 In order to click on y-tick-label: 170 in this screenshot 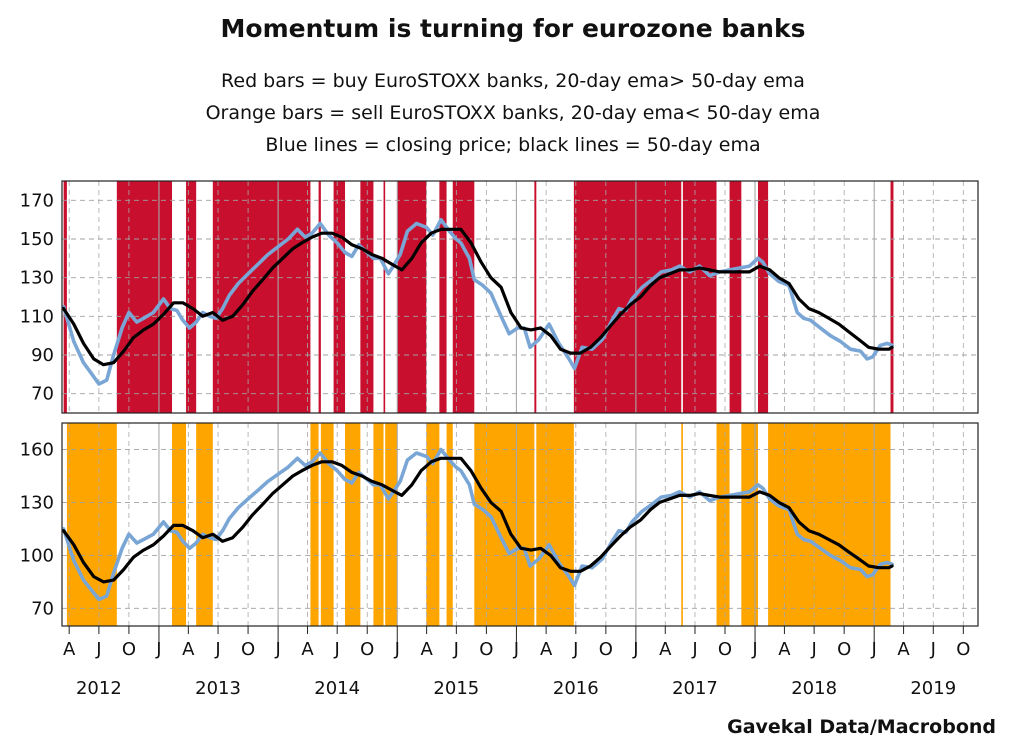, I will do `click(37, 200)`.